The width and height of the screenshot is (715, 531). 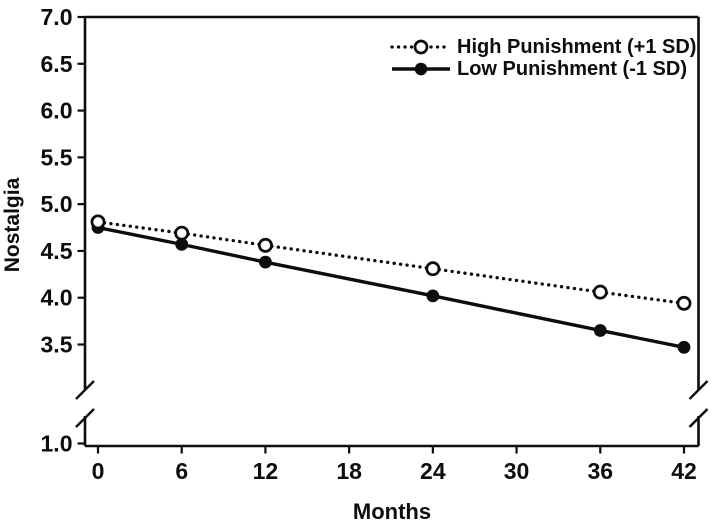 I want to click on y-tick-label: 5.5, so click(x=57, y=157).